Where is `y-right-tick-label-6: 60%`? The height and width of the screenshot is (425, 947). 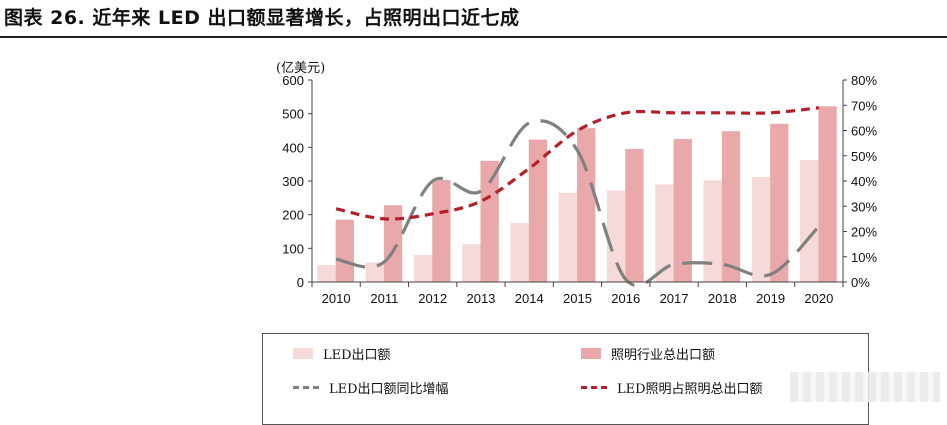 y-right-tick-label-6: 60% is located at coordinates (864, 131).